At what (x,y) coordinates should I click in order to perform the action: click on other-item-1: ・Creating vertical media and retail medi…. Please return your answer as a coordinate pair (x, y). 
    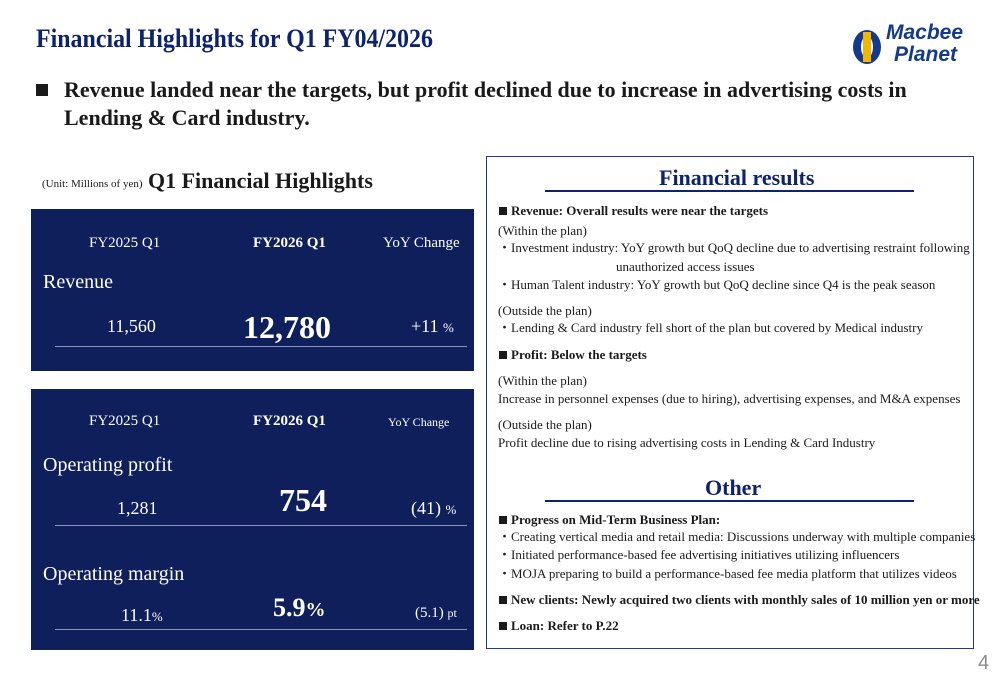
    Looking at the image, I should click on (737, 536).